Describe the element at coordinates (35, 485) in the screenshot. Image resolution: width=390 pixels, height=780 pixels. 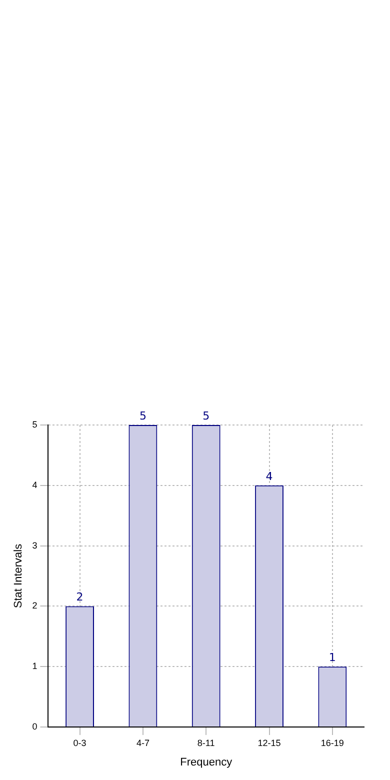
I see `y-tick-label: 4` at that location.